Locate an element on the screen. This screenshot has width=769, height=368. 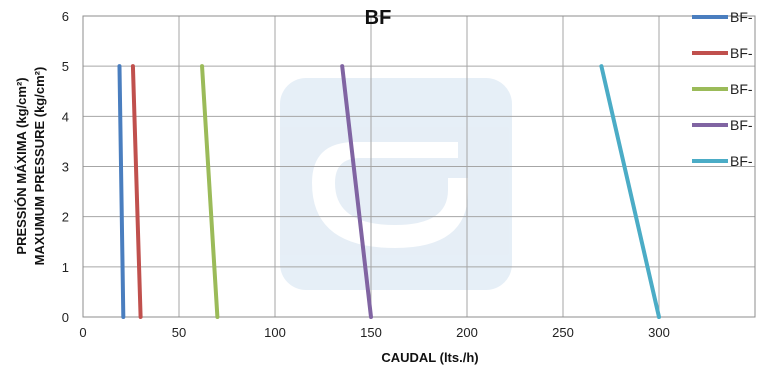
x-tick-label: 300 is located at coordinates (659, 332).